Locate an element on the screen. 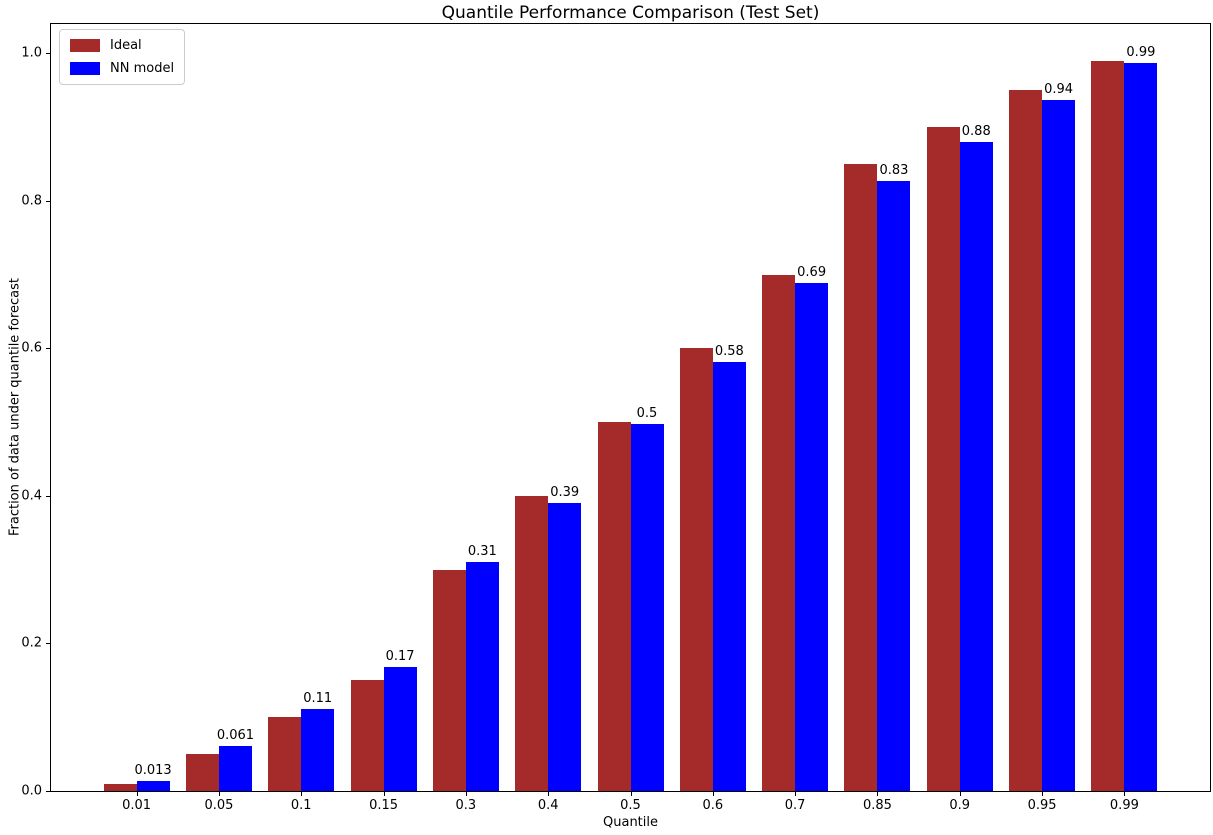  bar-value-label: 0.39 is located at coordinates (565, 493).